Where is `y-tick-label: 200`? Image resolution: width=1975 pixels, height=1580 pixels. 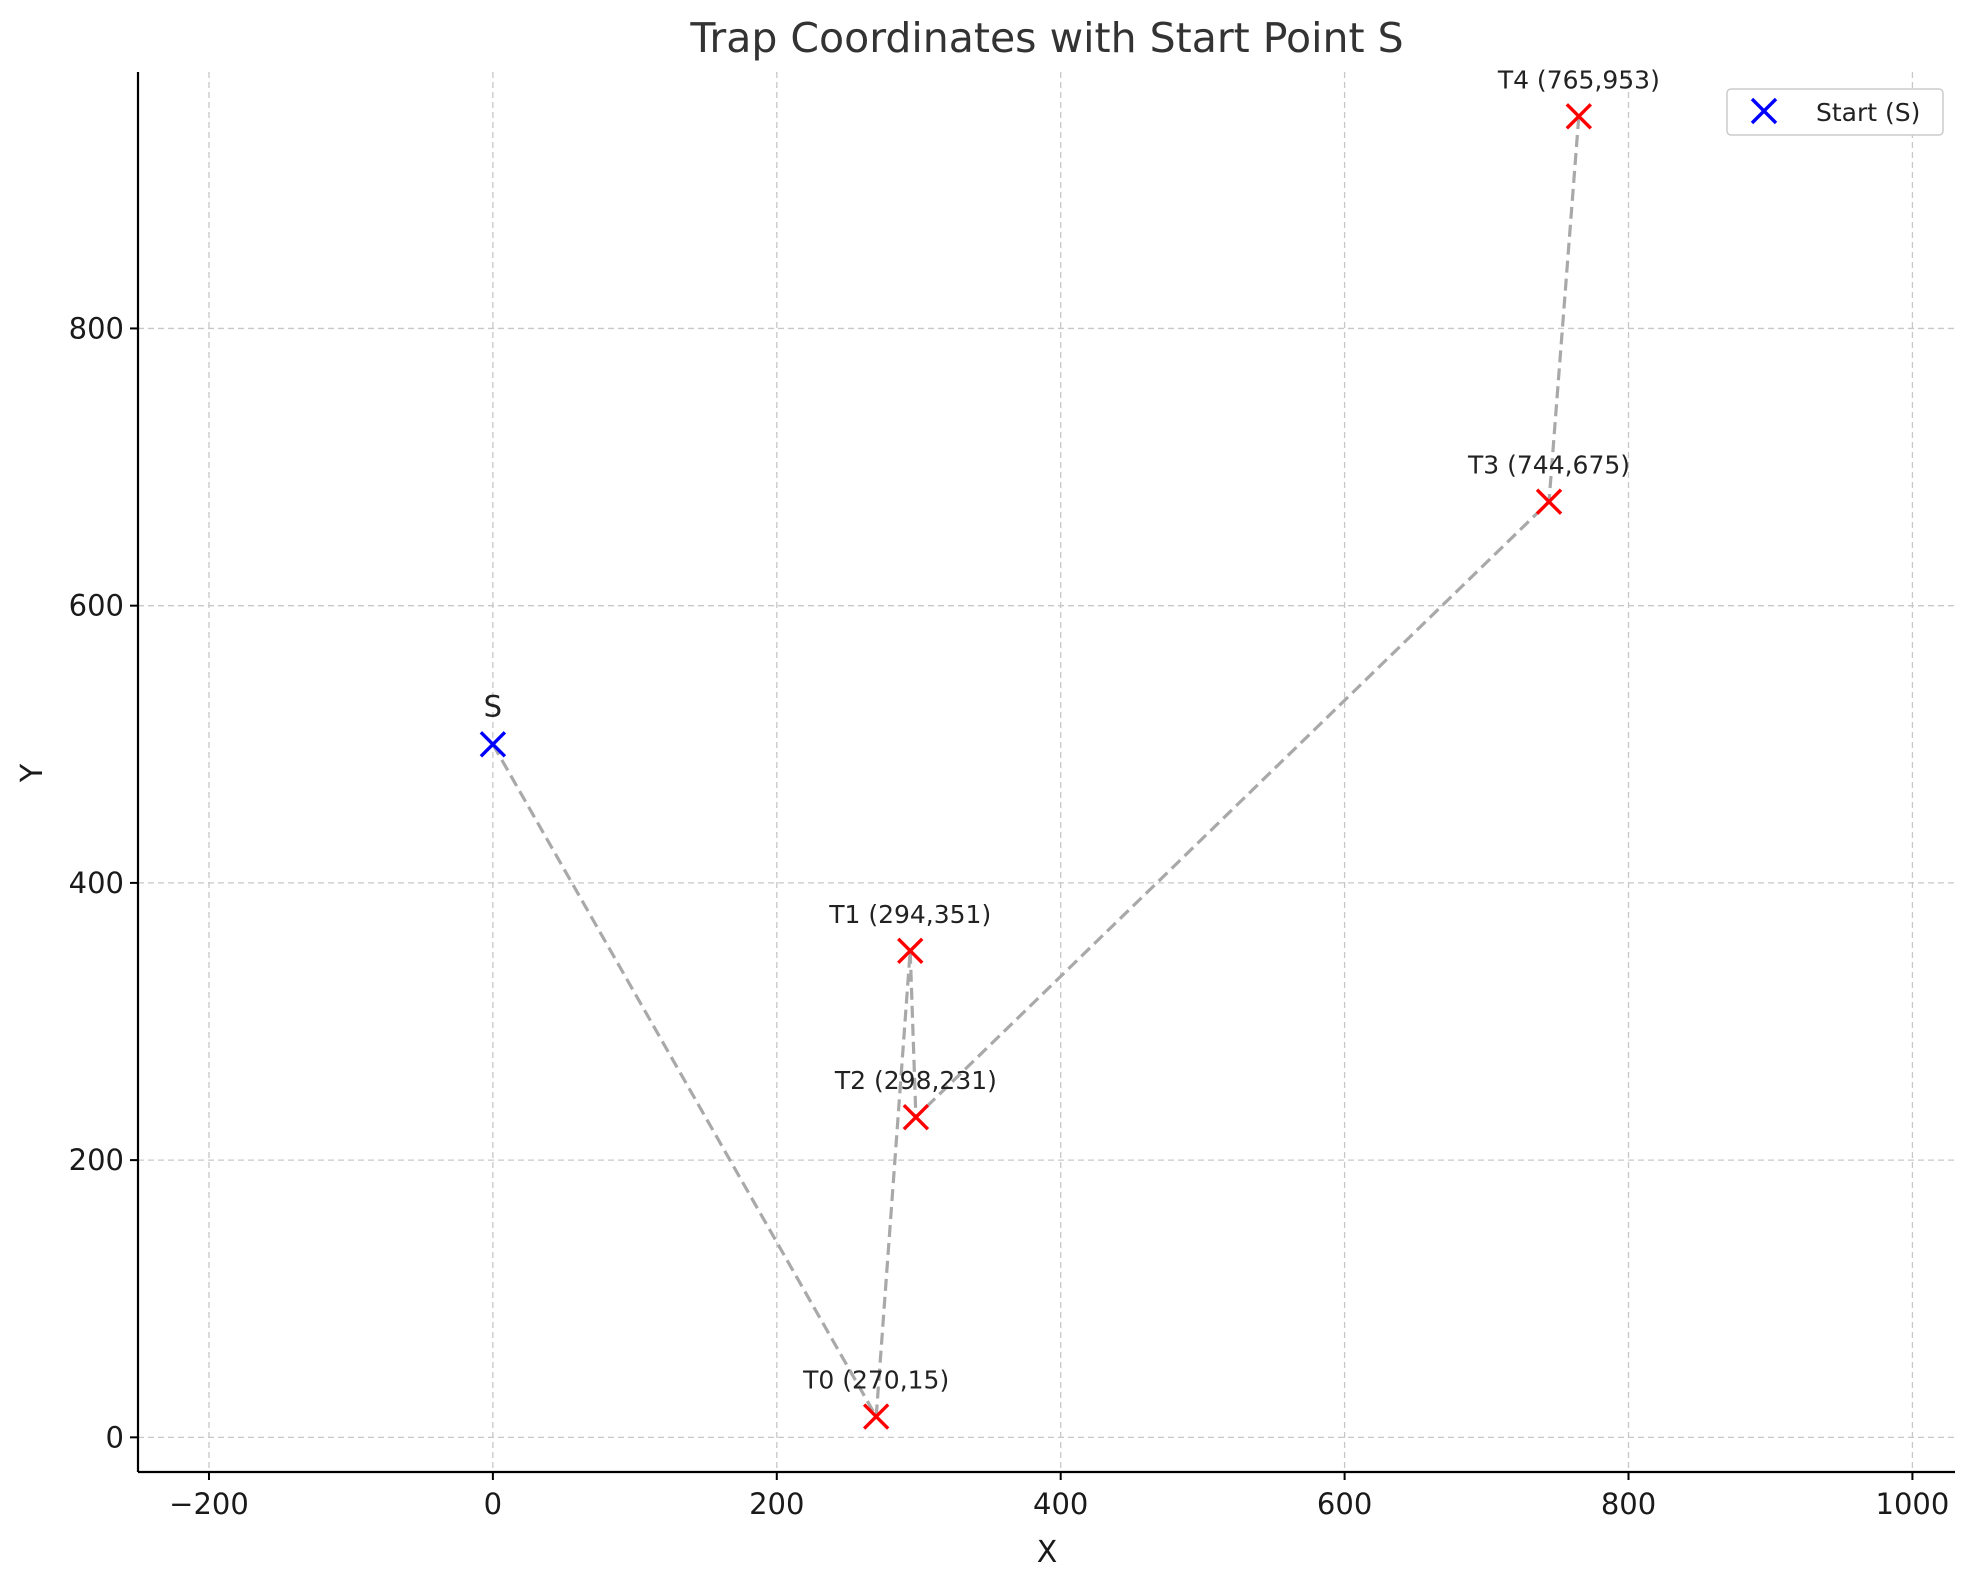 y-tick-label: 200 is located at coordinates (96, 1160).